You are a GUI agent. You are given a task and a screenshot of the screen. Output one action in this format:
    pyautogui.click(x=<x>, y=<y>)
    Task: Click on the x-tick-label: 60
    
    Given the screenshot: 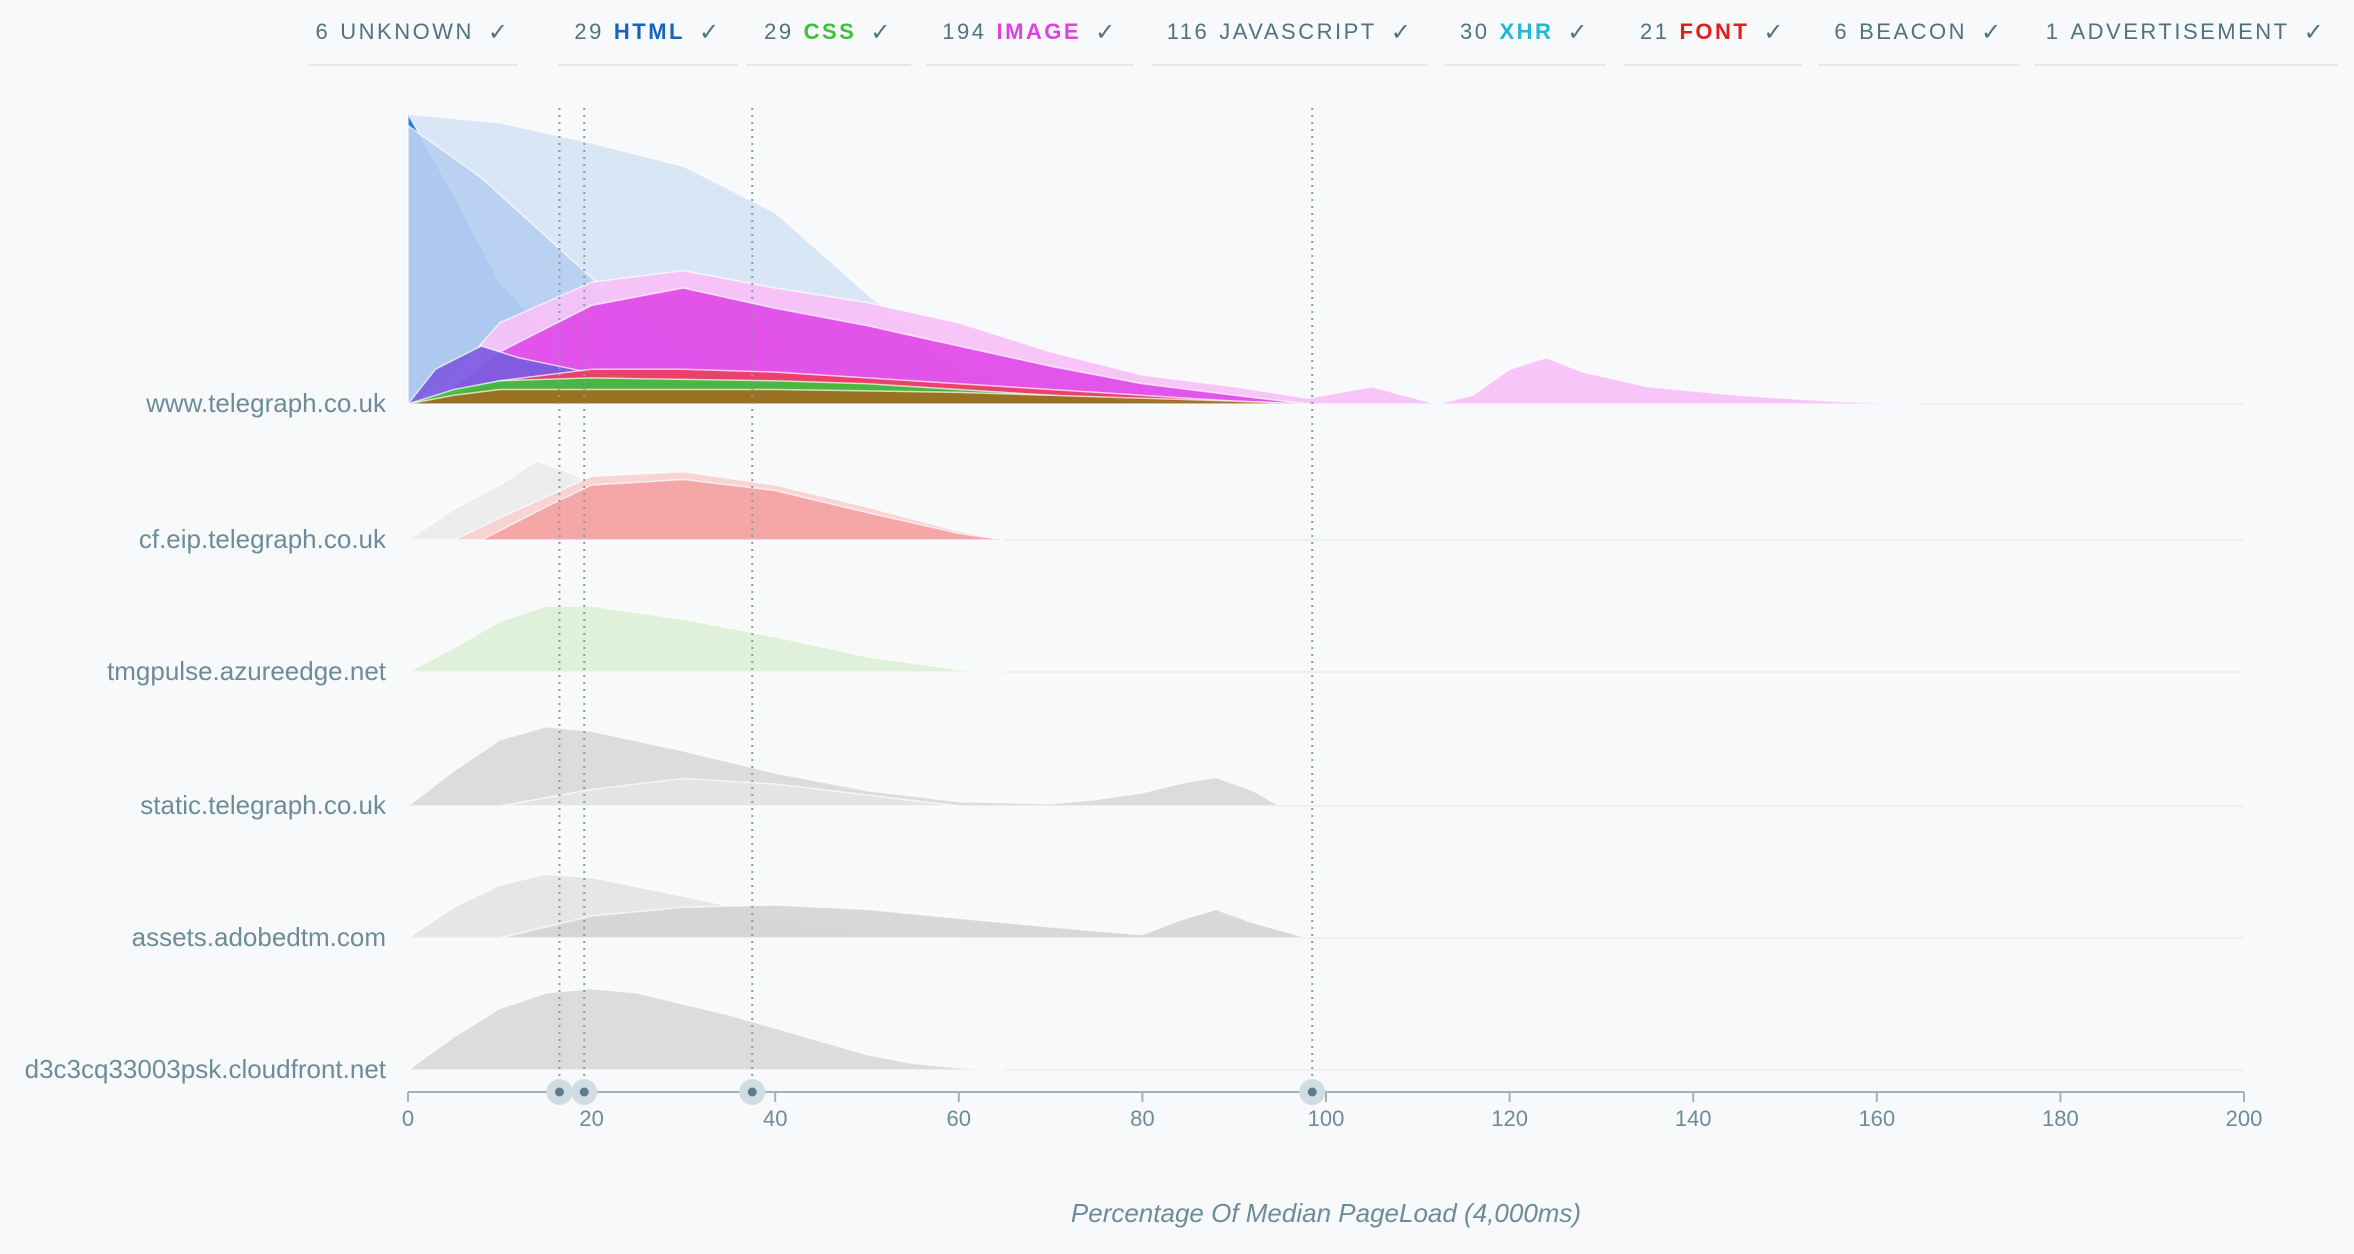 What is the action you would take?
    pyautogui.click(x=959, y=1118)
    